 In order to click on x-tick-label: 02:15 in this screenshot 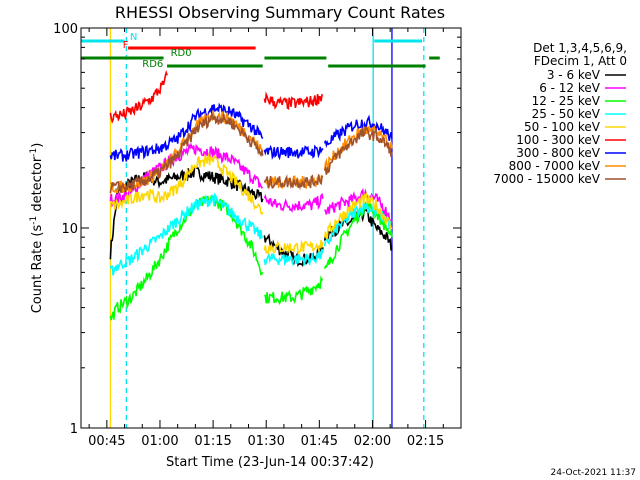, I will do `click(425, 441)`.